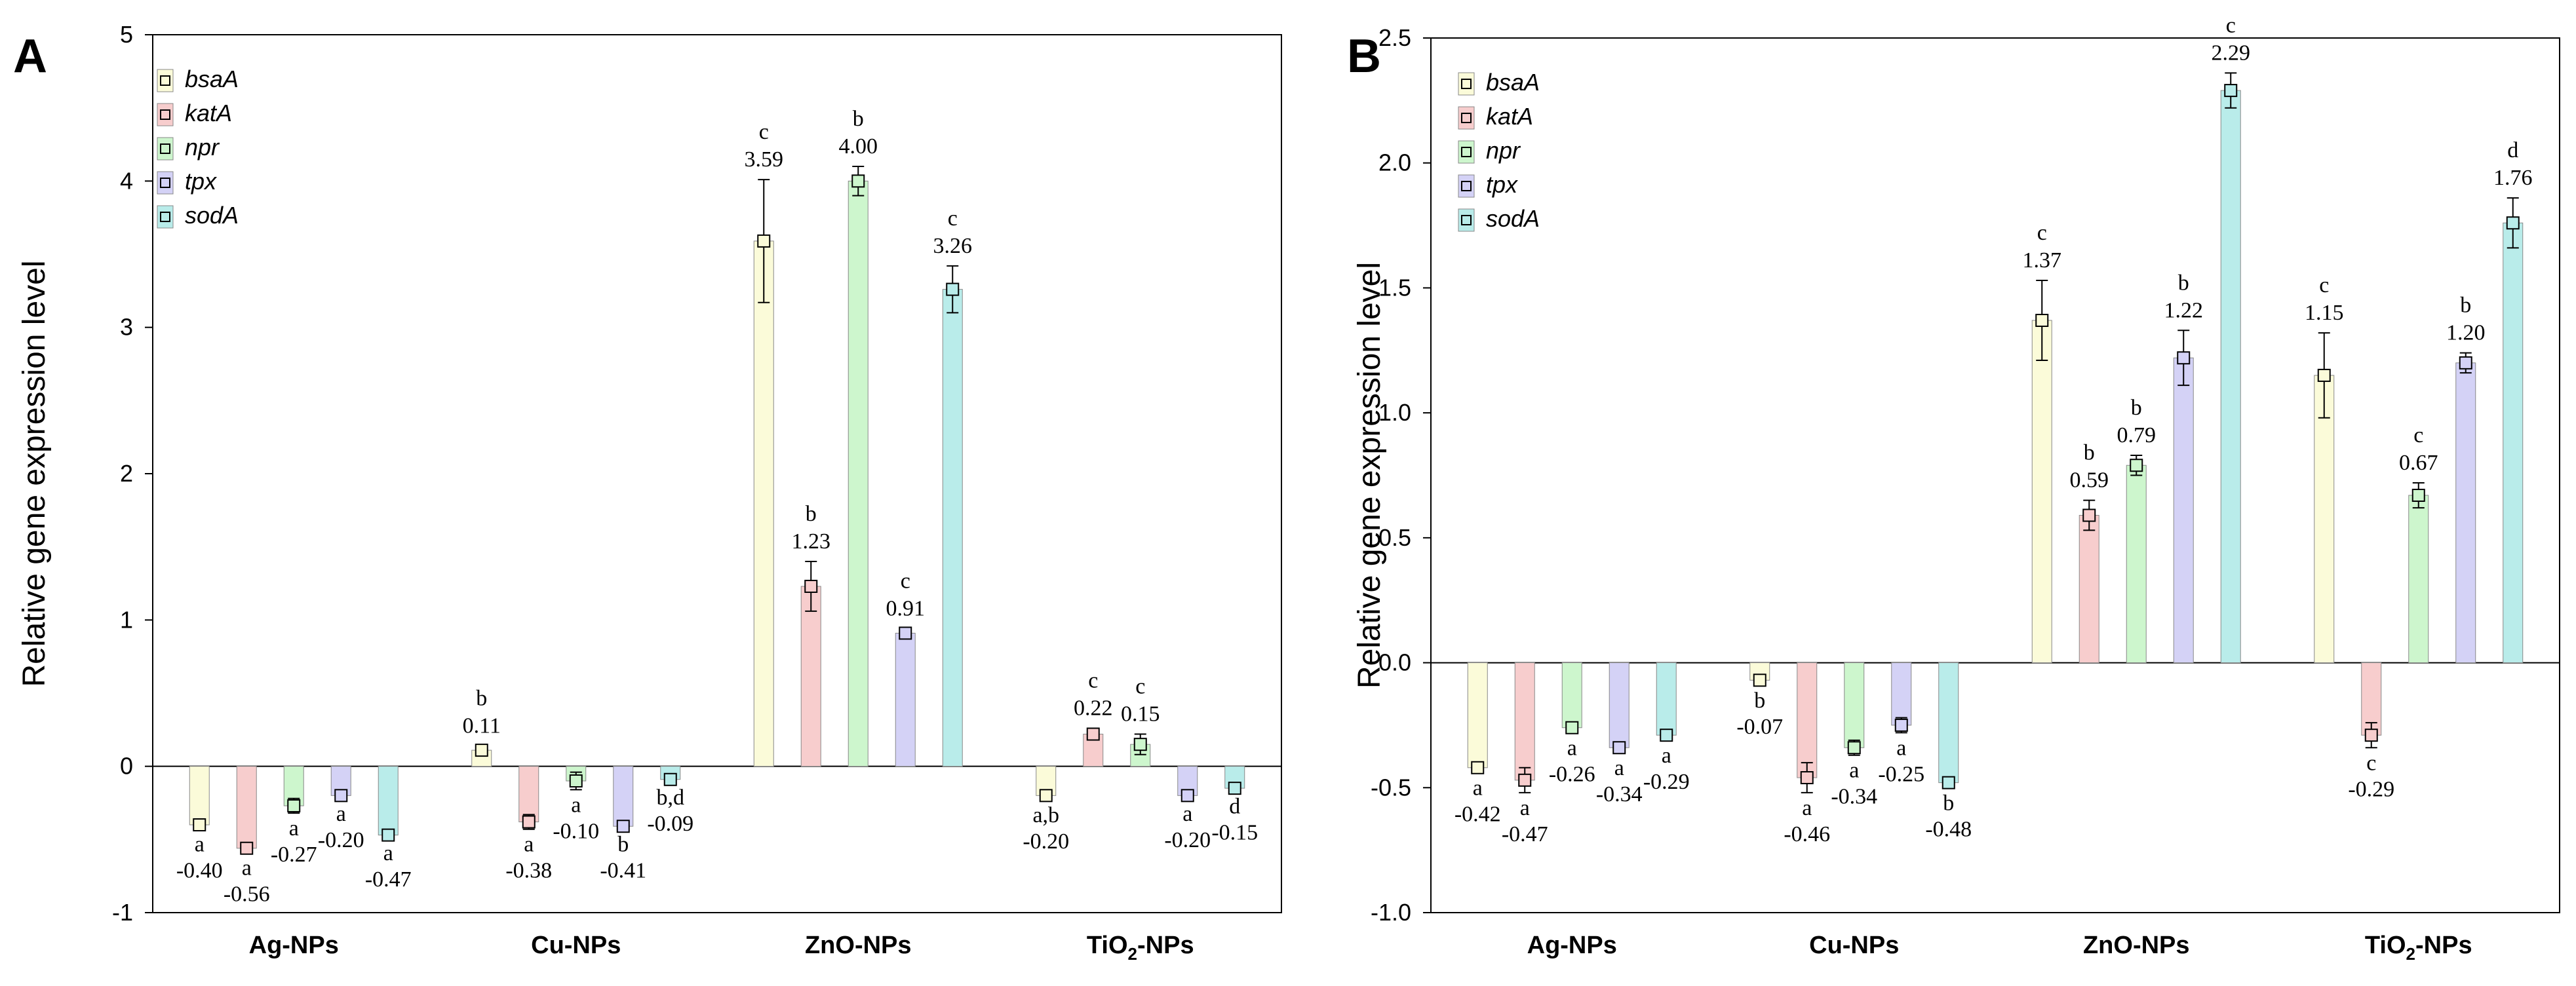  Describe the element at coordinates (199, 796) in the screenshot. I see `bar-bsaA` at that location.